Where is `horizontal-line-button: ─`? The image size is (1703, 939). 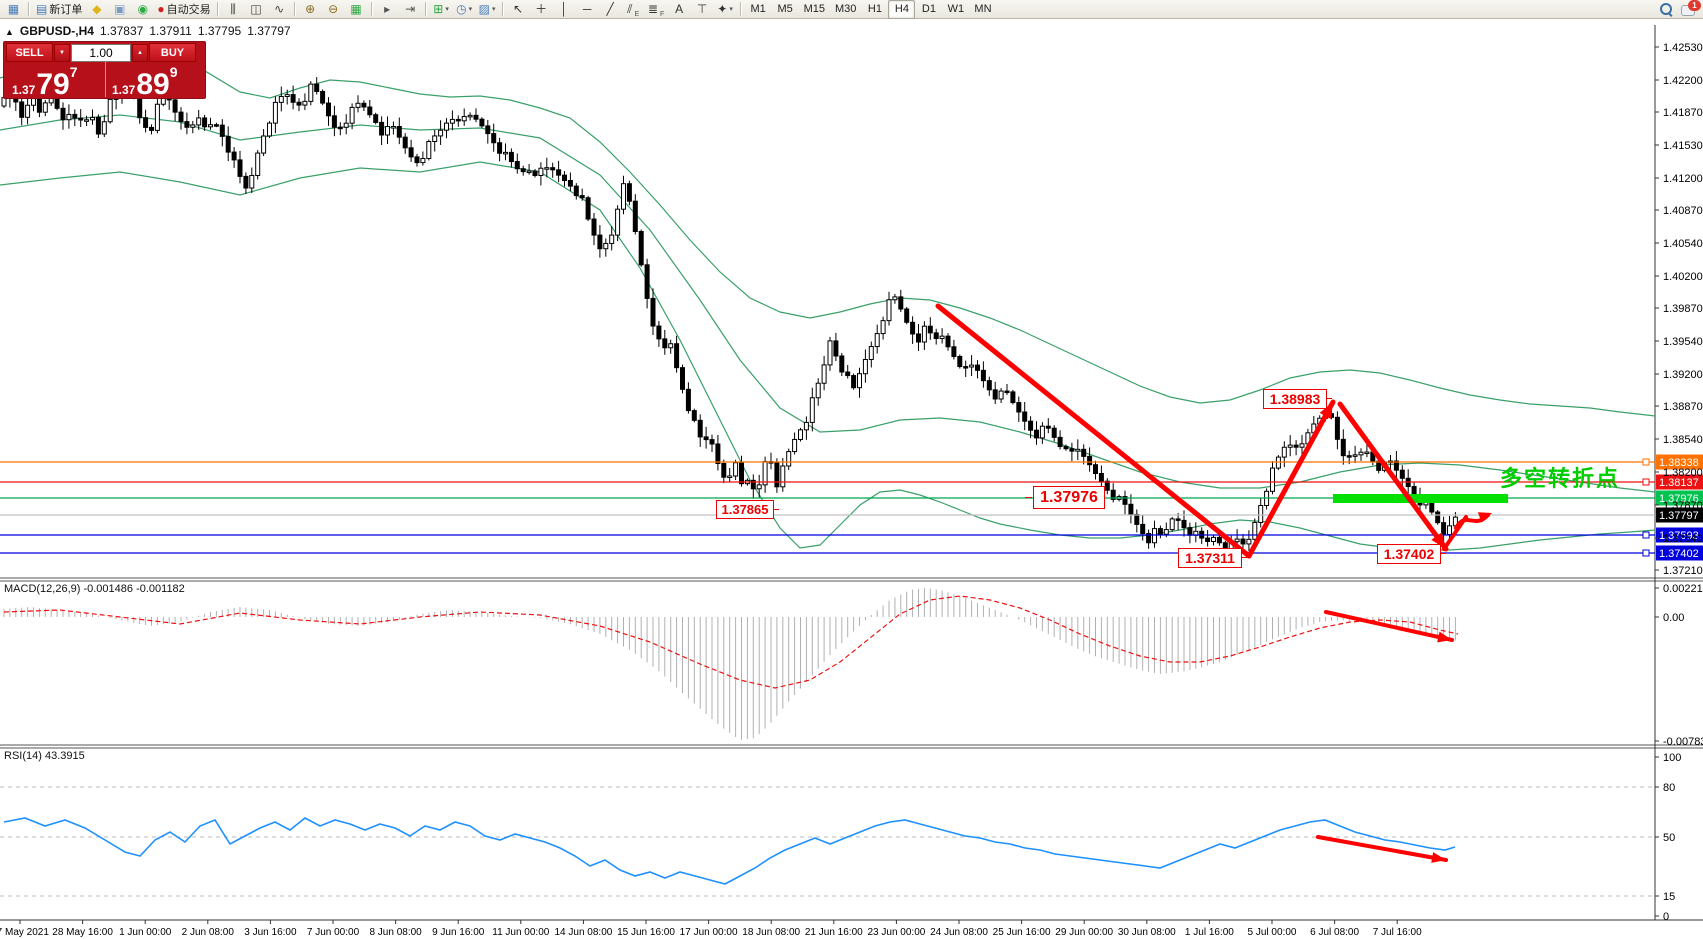
horizontal-line-button: ─ is located at coordinates (587, 9).